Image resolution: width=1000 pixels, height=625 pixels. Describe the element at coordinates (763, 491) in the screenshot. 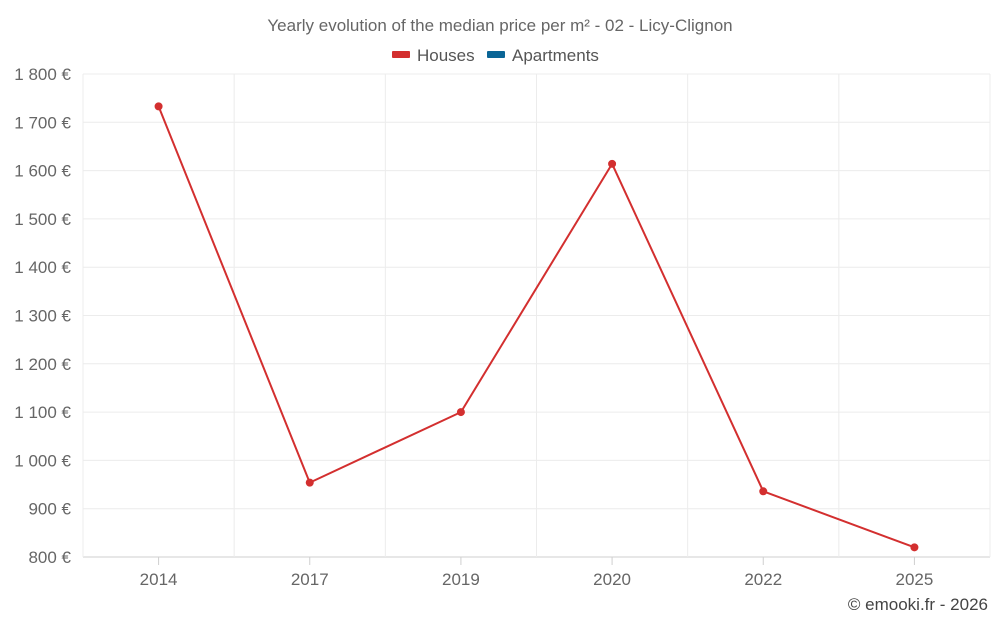

I see `data-point-houses-2022` at that location.